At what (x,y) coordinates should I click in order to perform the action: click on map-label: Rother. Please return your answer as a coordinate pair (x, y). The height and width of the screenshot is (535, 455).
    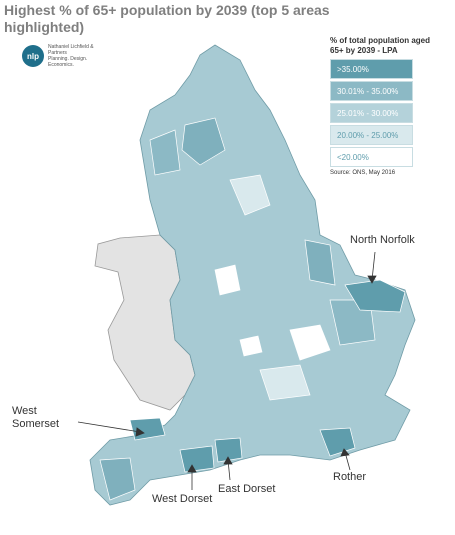
    Looking at the image, I should click on (350, 477).